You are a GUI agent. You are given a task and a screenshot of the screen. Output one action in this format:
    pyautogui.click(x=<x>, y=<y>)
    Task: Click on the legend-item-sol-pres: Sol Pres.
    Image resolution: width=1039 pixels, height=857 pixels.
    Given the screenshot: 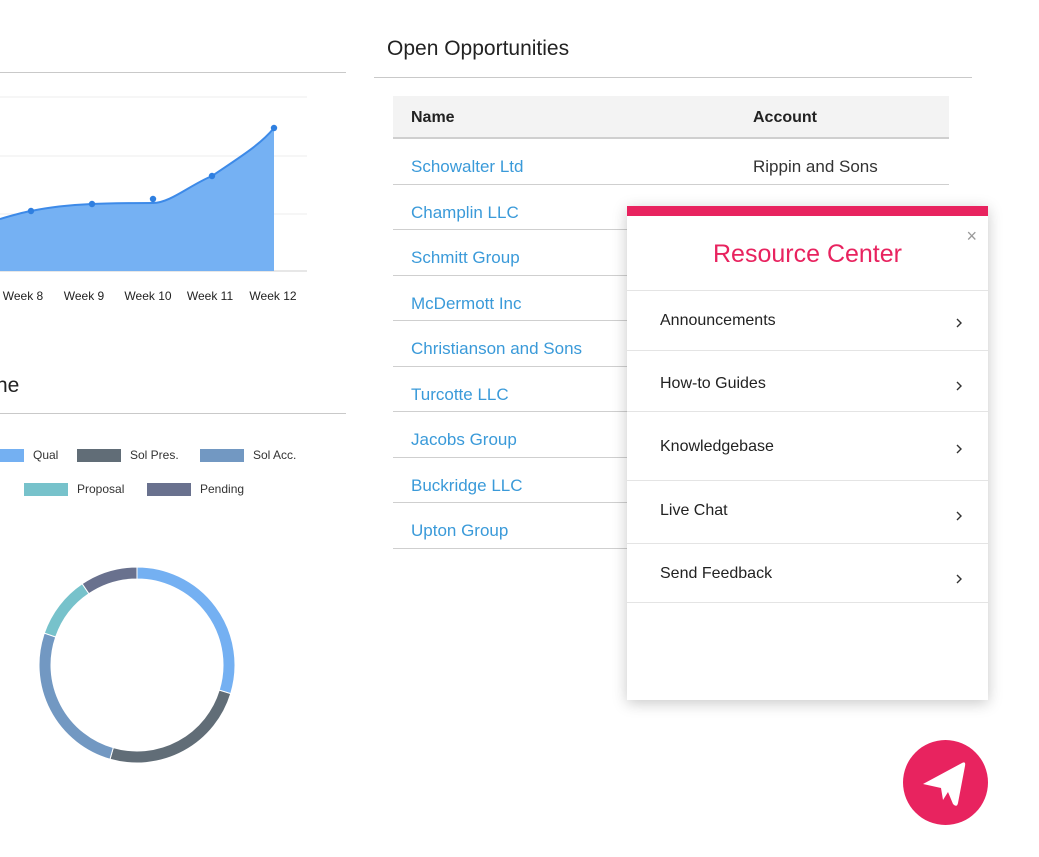 What is the action you would take?
    pyautogui.click(x=128, y=455)
    